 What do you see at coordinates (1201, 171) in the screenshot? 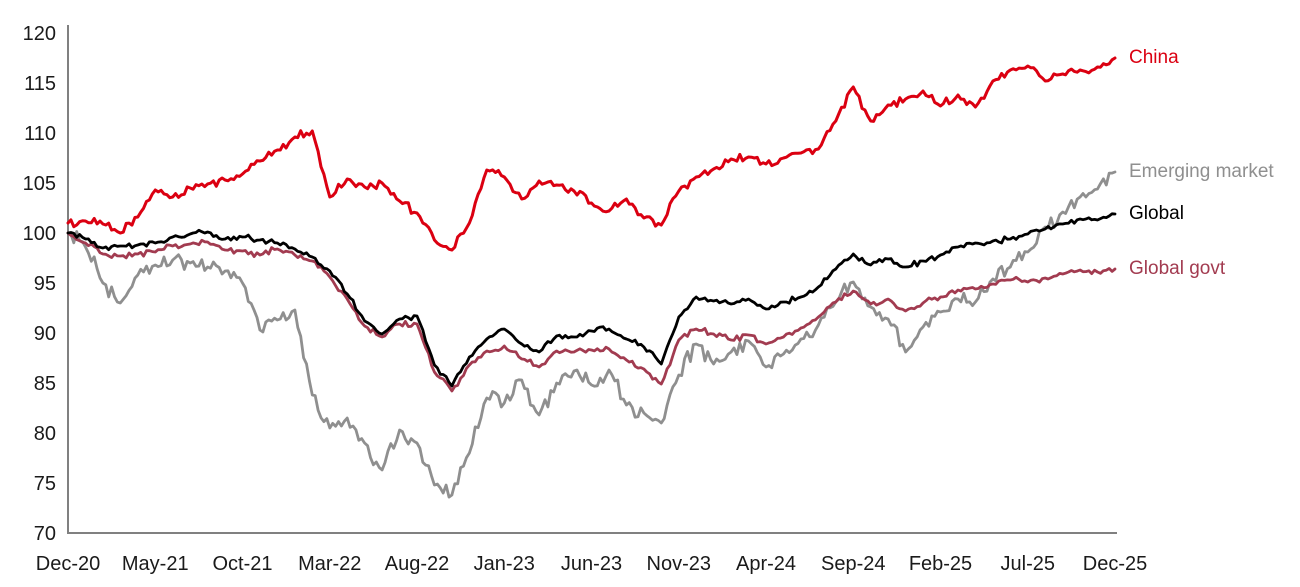
I see `series-label-emerging-market: Emerging market` at bounding box center [1201, 171].